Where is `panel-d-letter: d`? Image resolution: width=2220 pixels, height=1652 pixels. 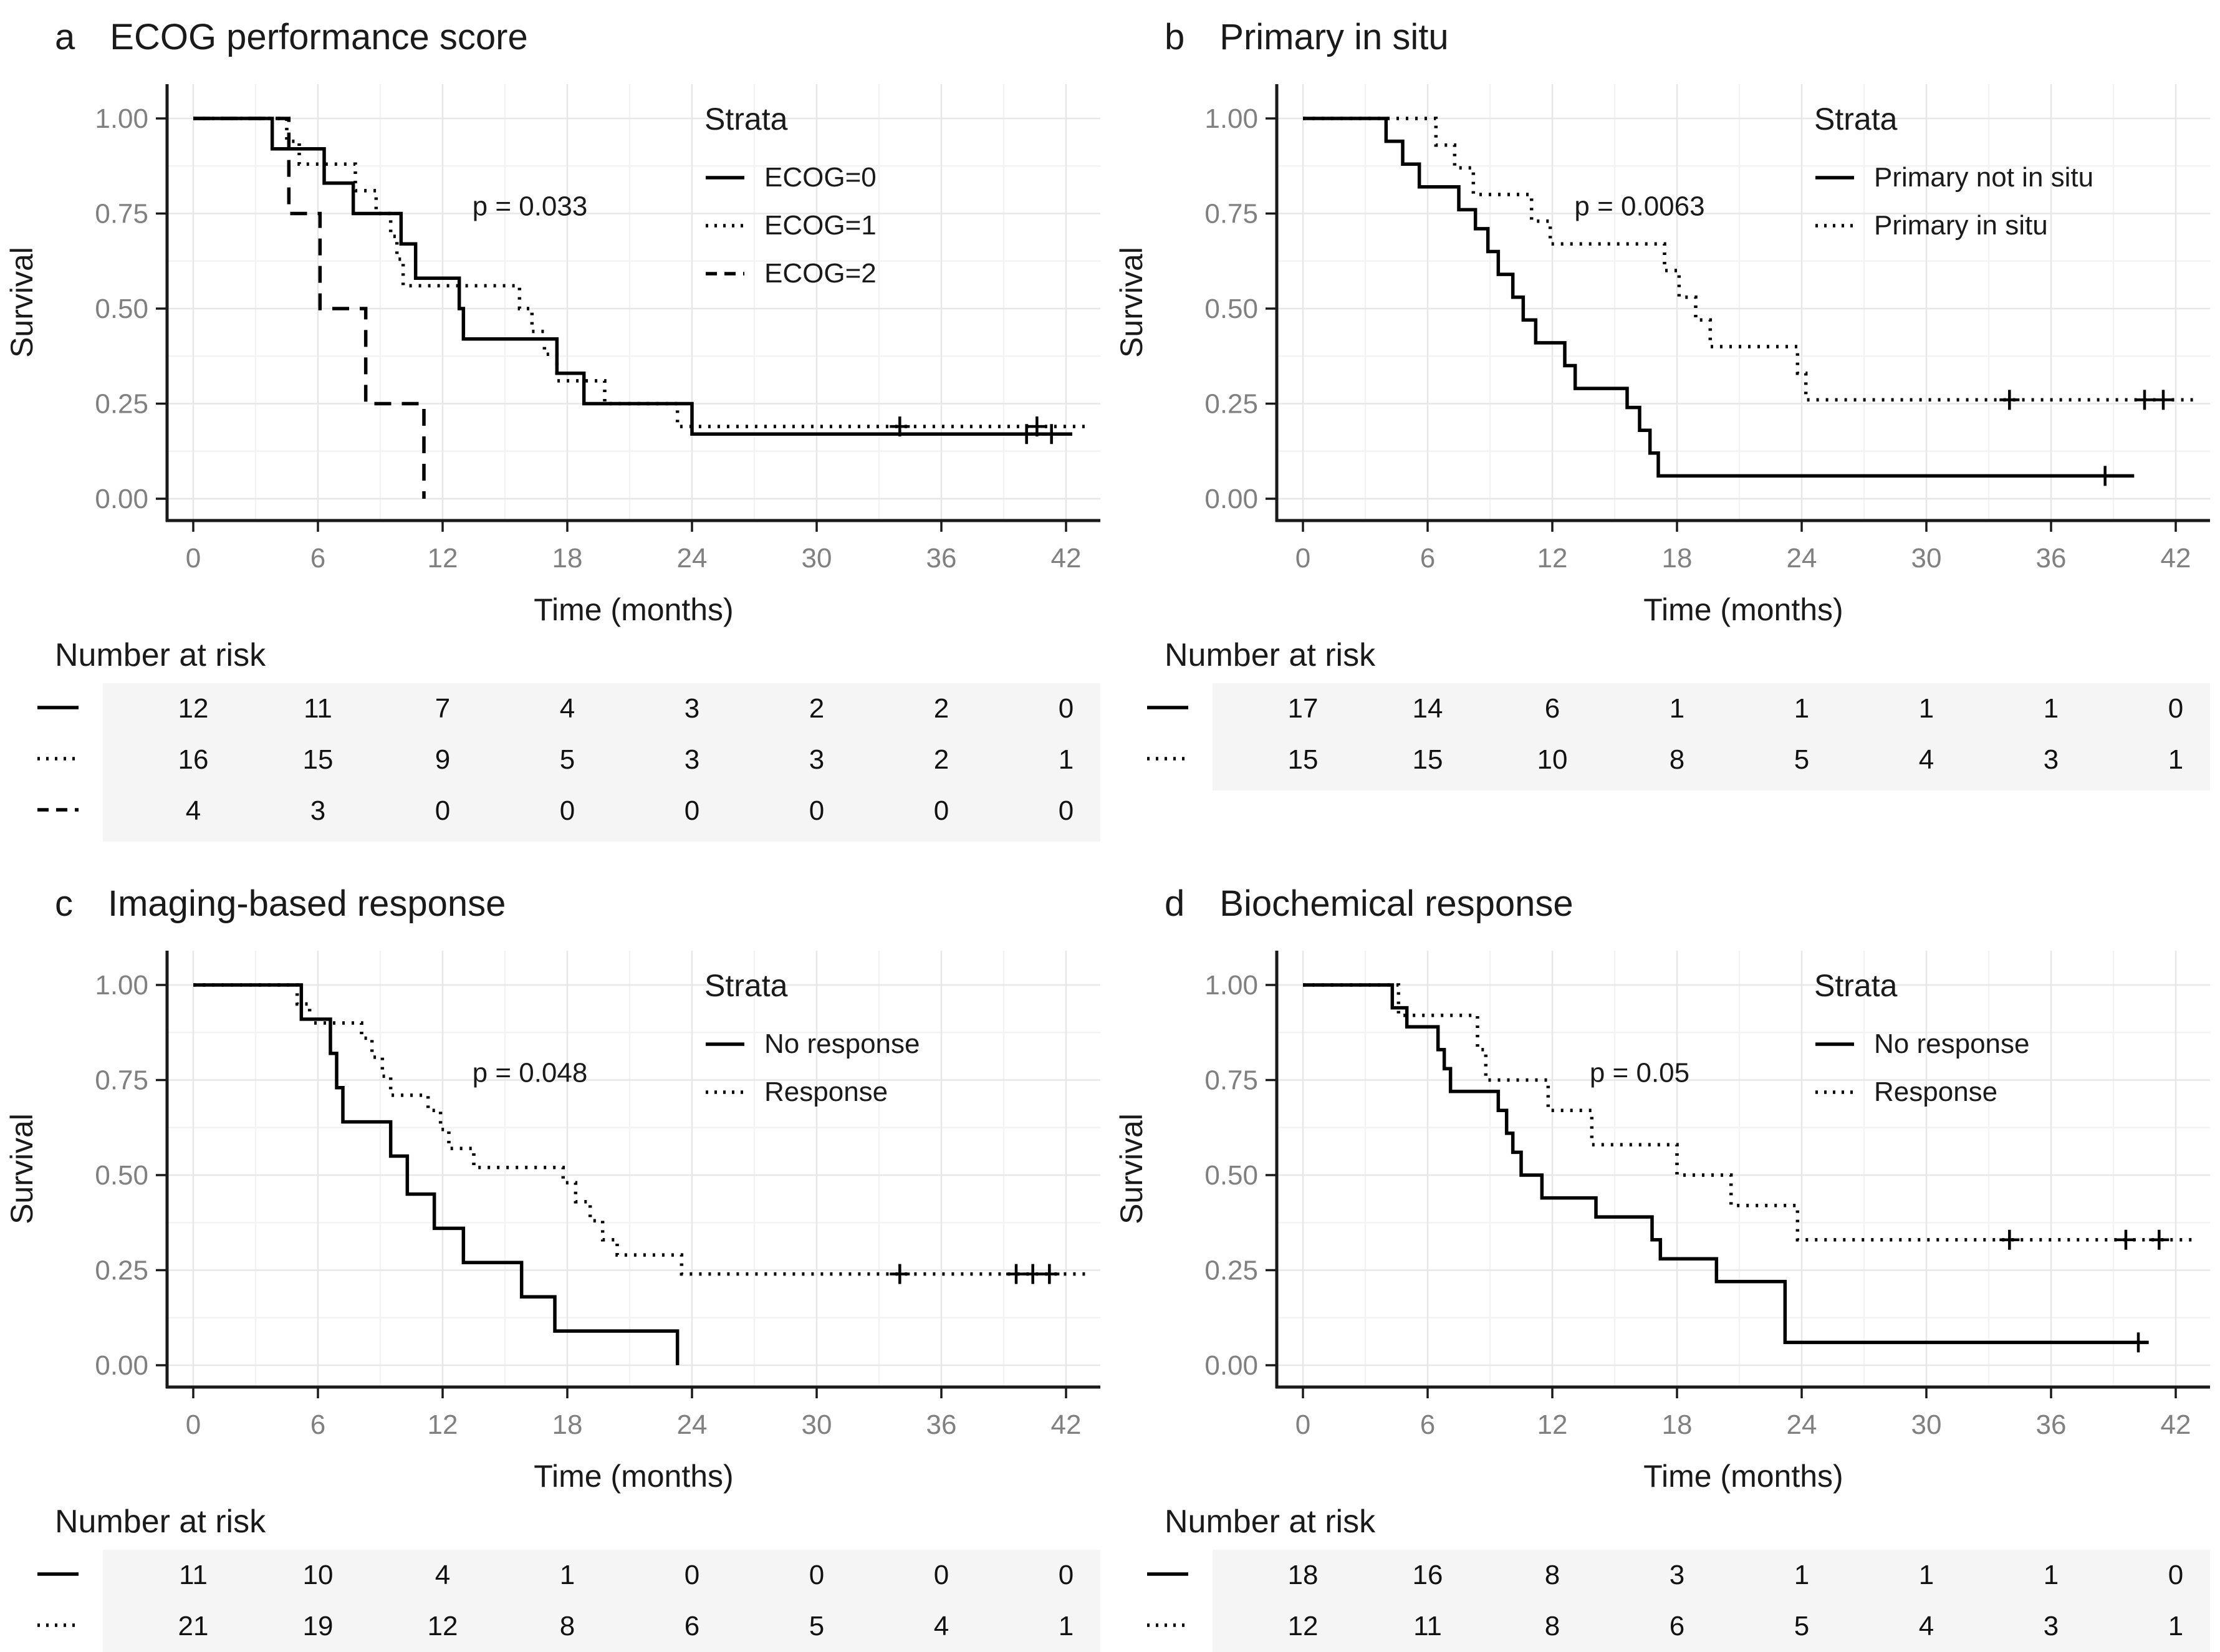 panel-d-letter: d is located at coordinates (1175, 903).